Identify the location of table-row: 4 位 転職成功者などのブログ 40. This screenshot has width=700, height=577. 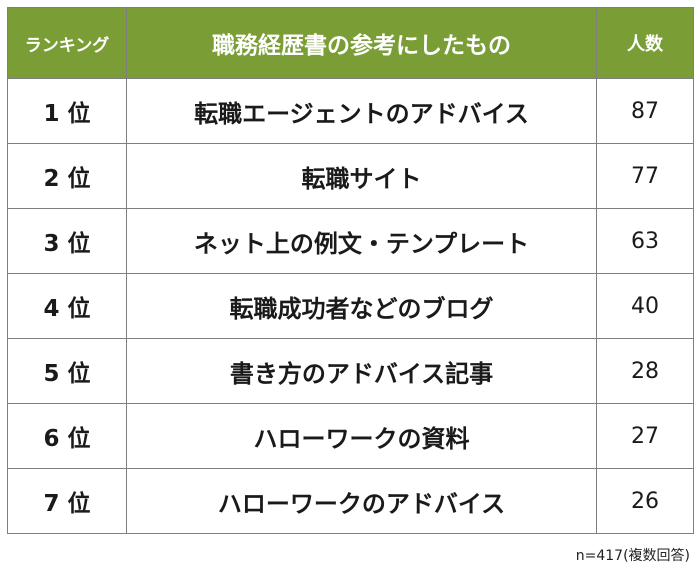
(350, 306).